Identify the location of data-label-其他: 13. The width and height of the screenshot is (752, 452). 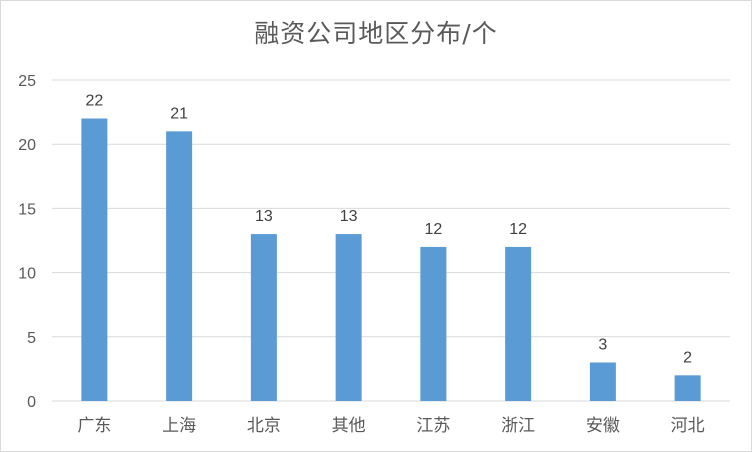
(349, 216).